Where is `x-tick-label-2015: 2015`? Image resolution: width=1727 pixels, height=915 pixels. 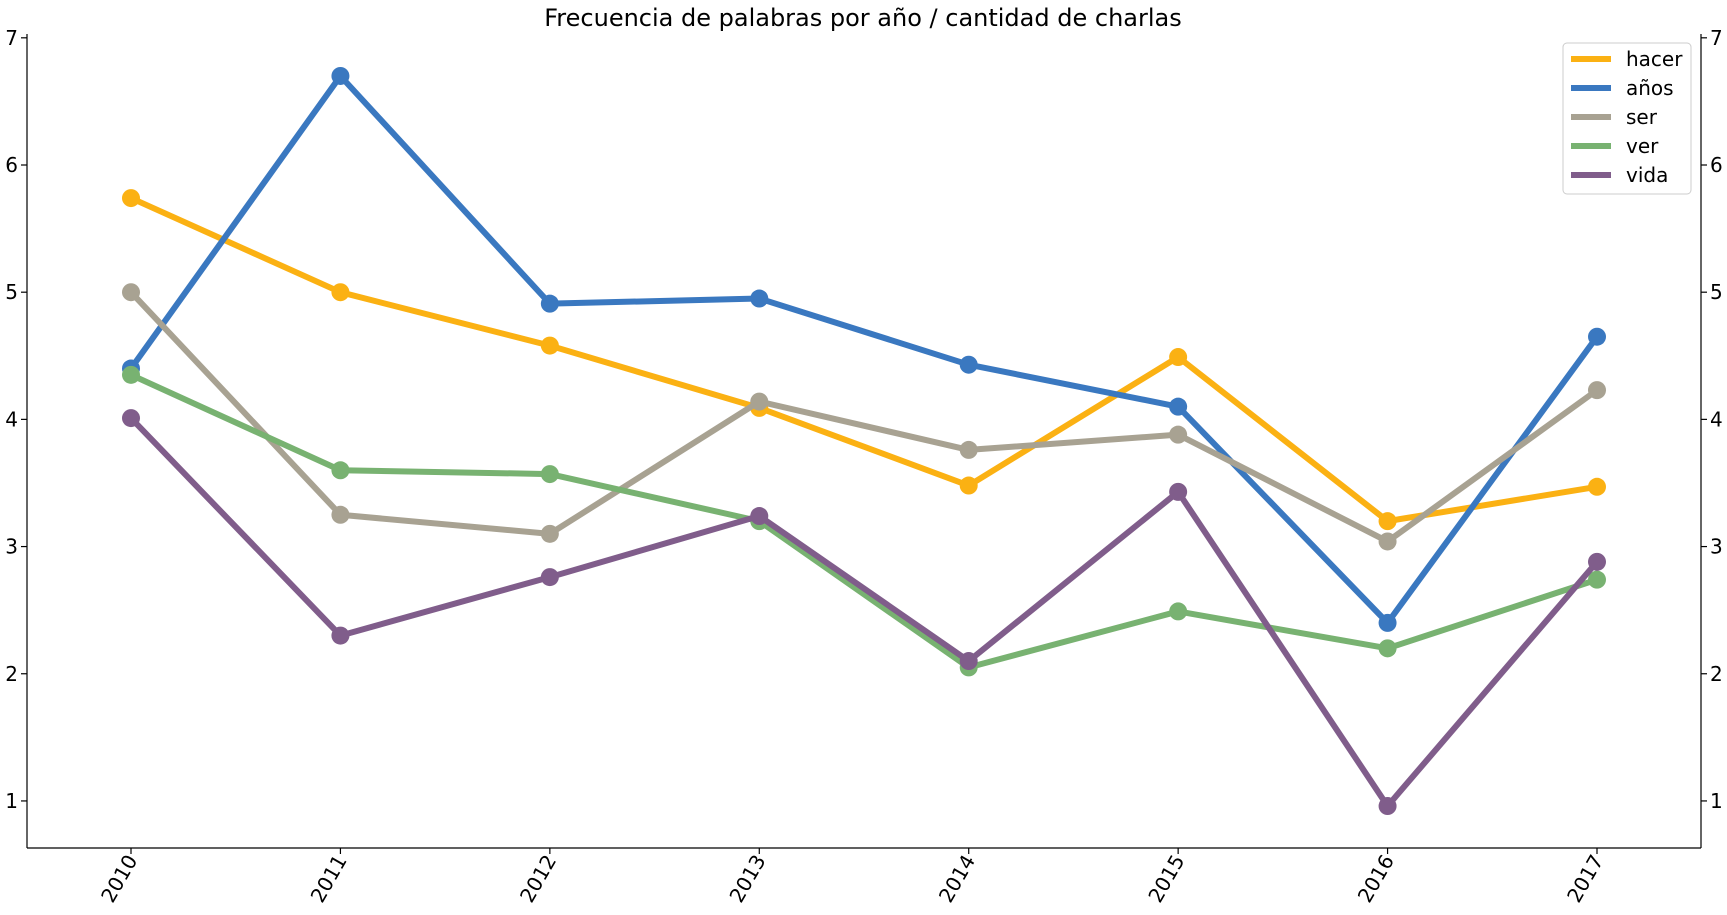 x-tick-label-2015: 2015 is located at coordinates (1166, 879).